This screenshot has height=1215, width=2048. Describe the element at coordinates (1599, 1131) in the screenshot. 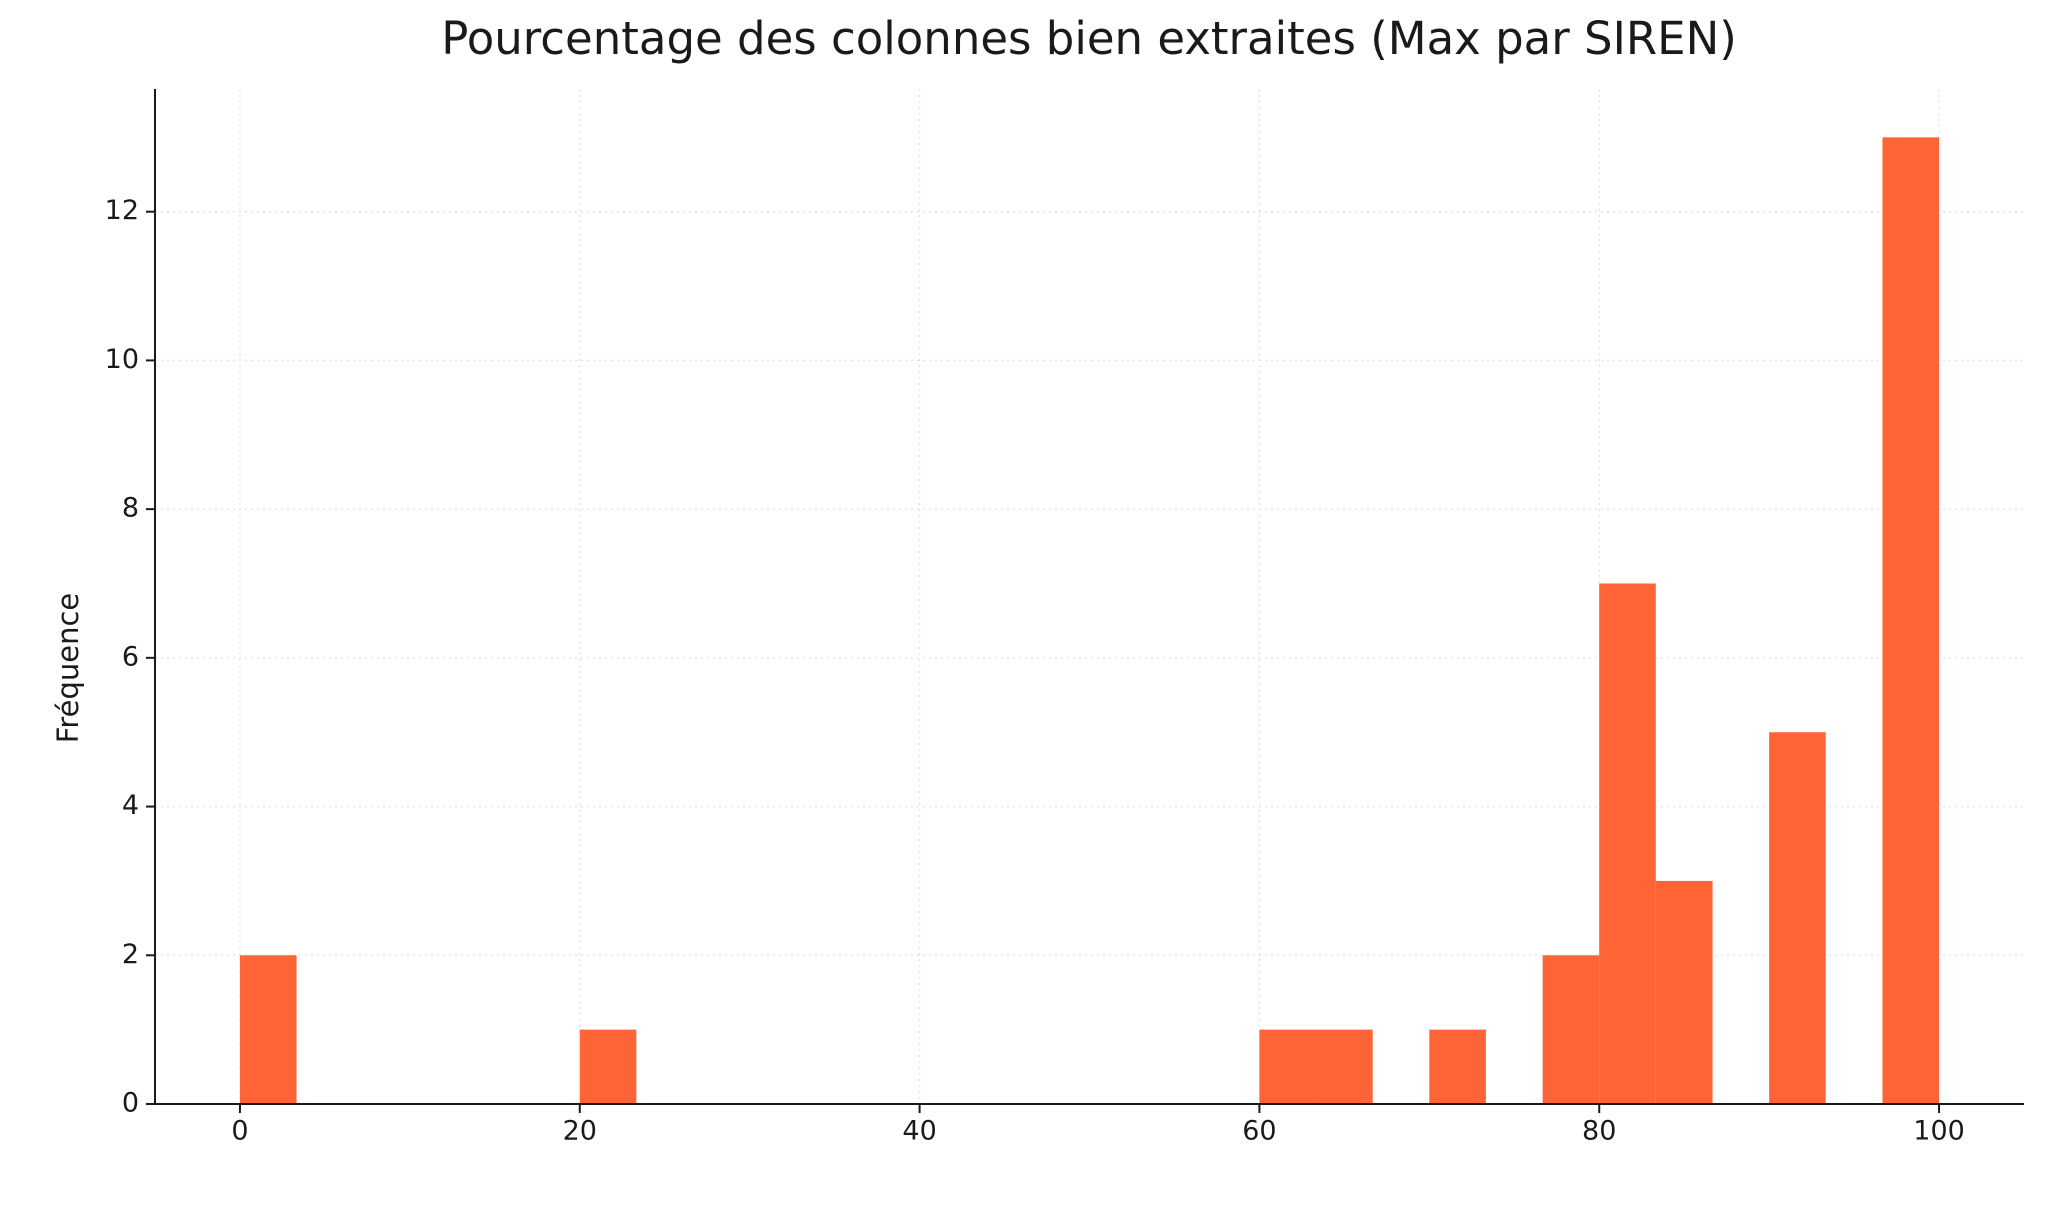

I see `x-tick-label: 80` at that location.